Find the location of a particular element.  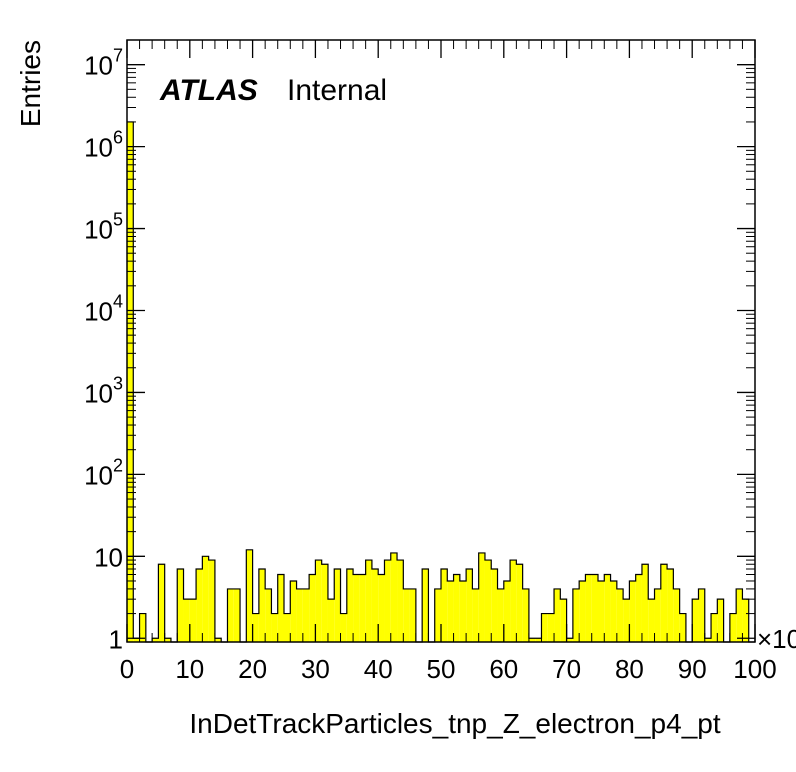

y-tick-label: 10⁵ is located at coordinates (103, 227).